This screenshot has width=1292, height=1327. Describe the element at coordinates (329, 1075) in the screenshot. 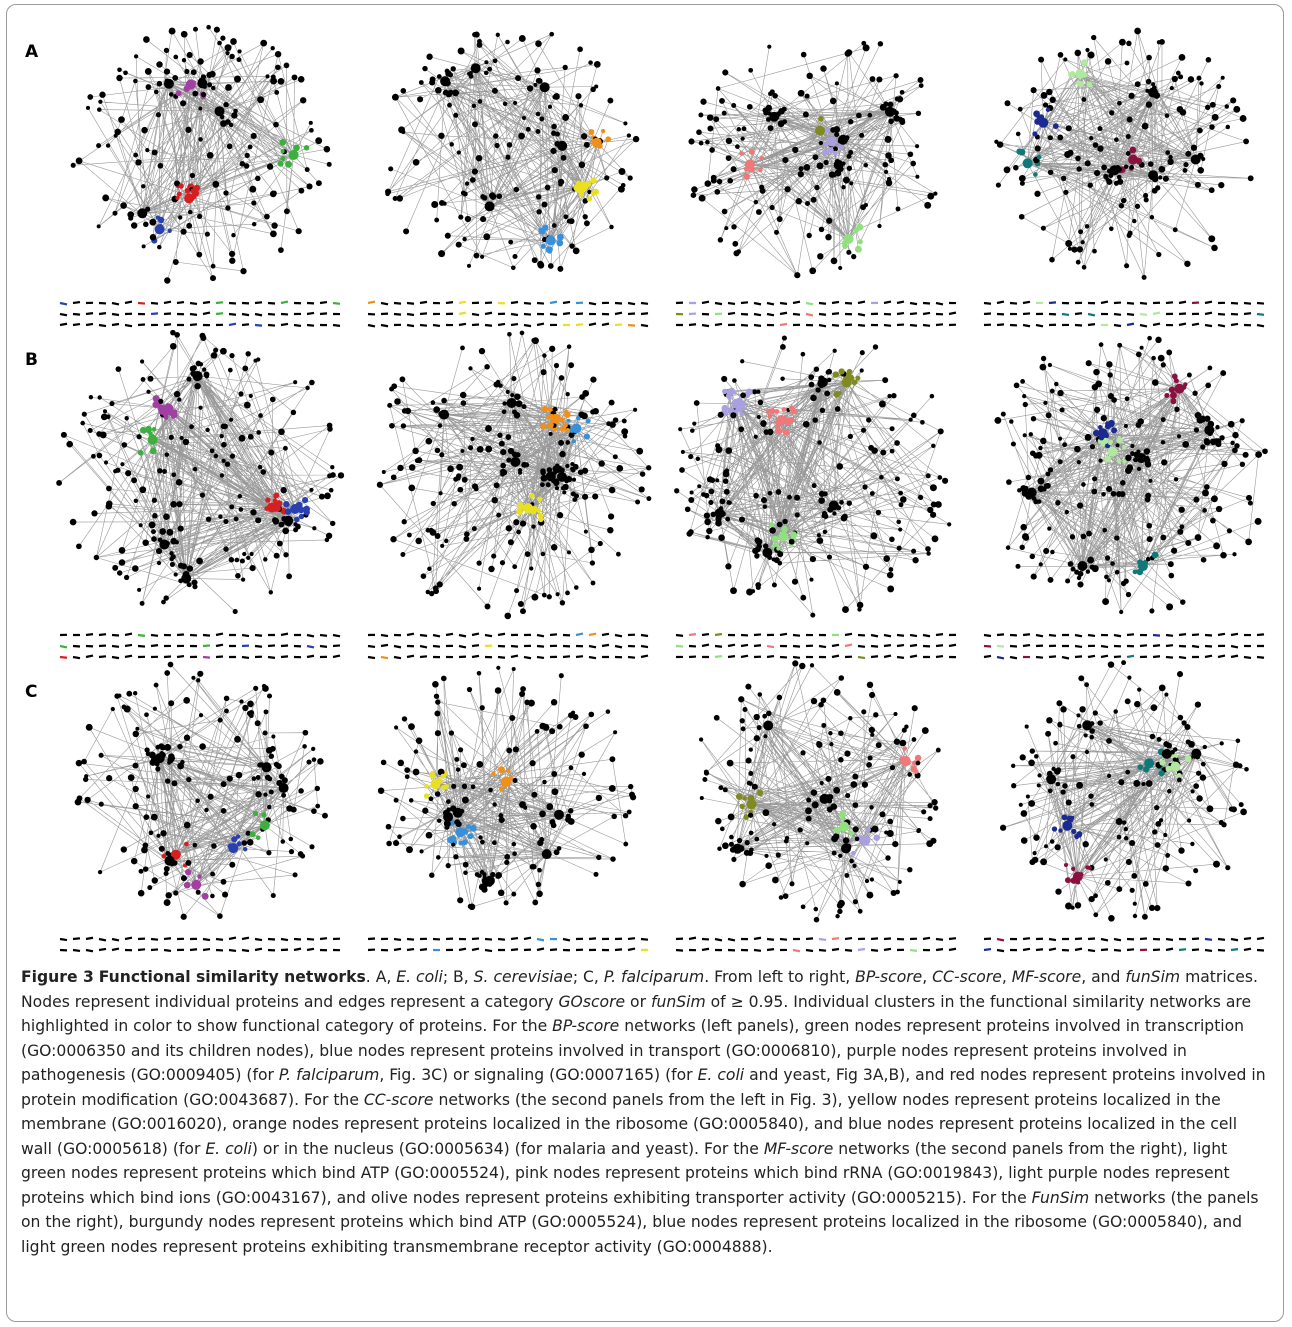

I see `caption-italic: P. falciparum` at that location.